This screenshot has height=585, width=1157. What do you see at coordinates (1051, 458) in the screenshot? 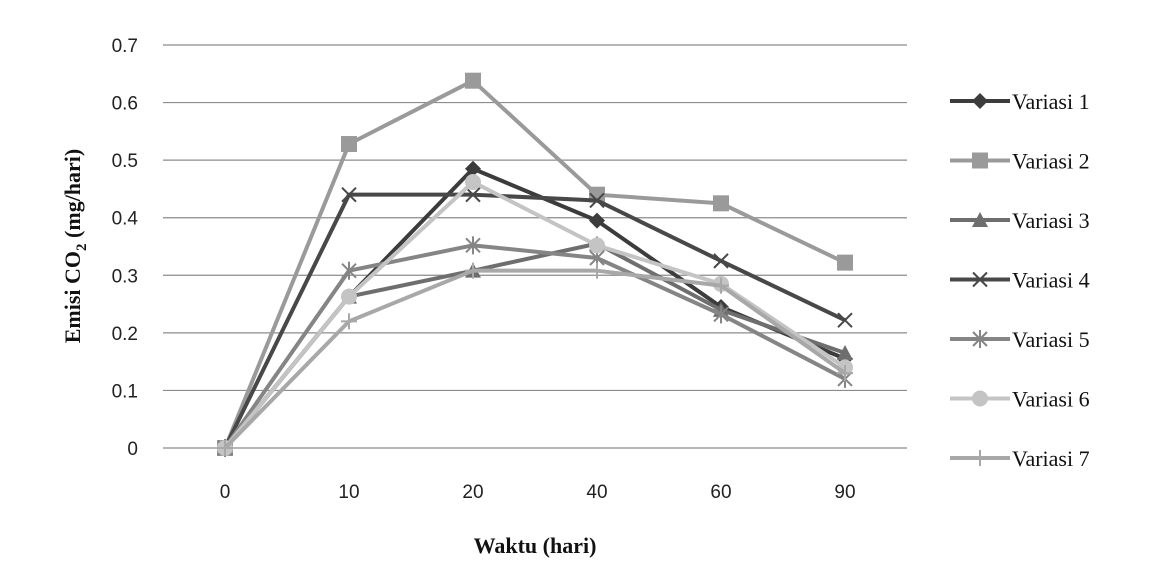
I see `legend-label: Variasi 7` at bounding box center [1051, 458].